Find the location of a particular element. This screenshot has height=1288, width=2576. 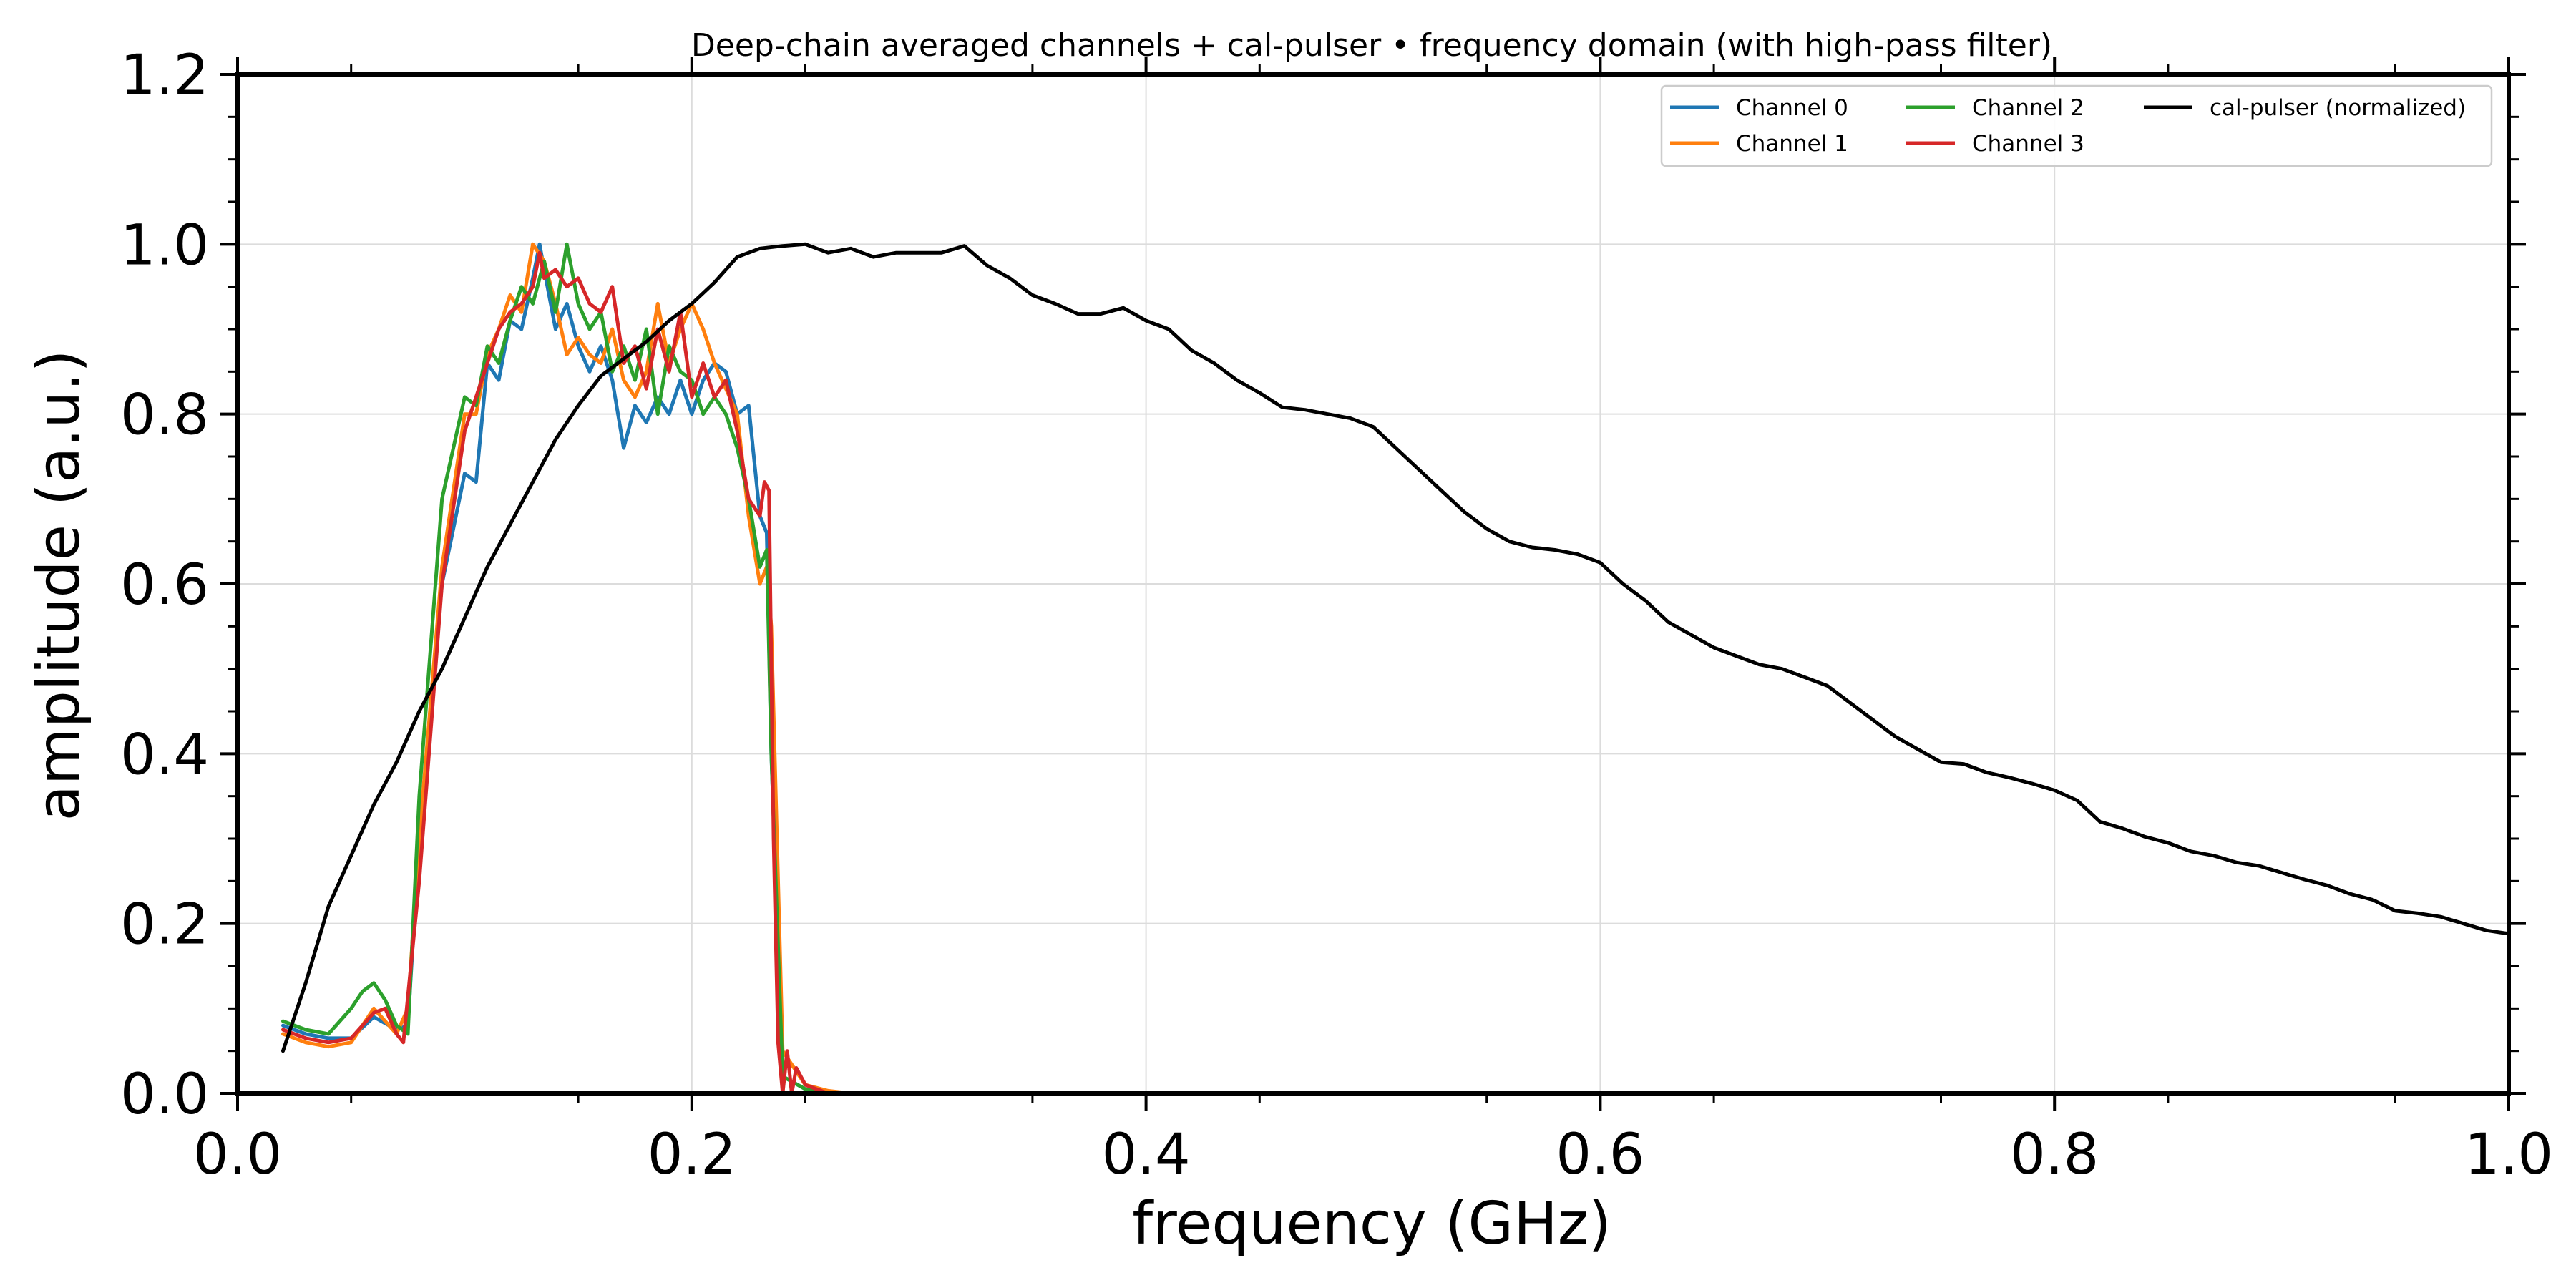

x-tick-label: 0.8 is located at coordinates (2054, 1155).